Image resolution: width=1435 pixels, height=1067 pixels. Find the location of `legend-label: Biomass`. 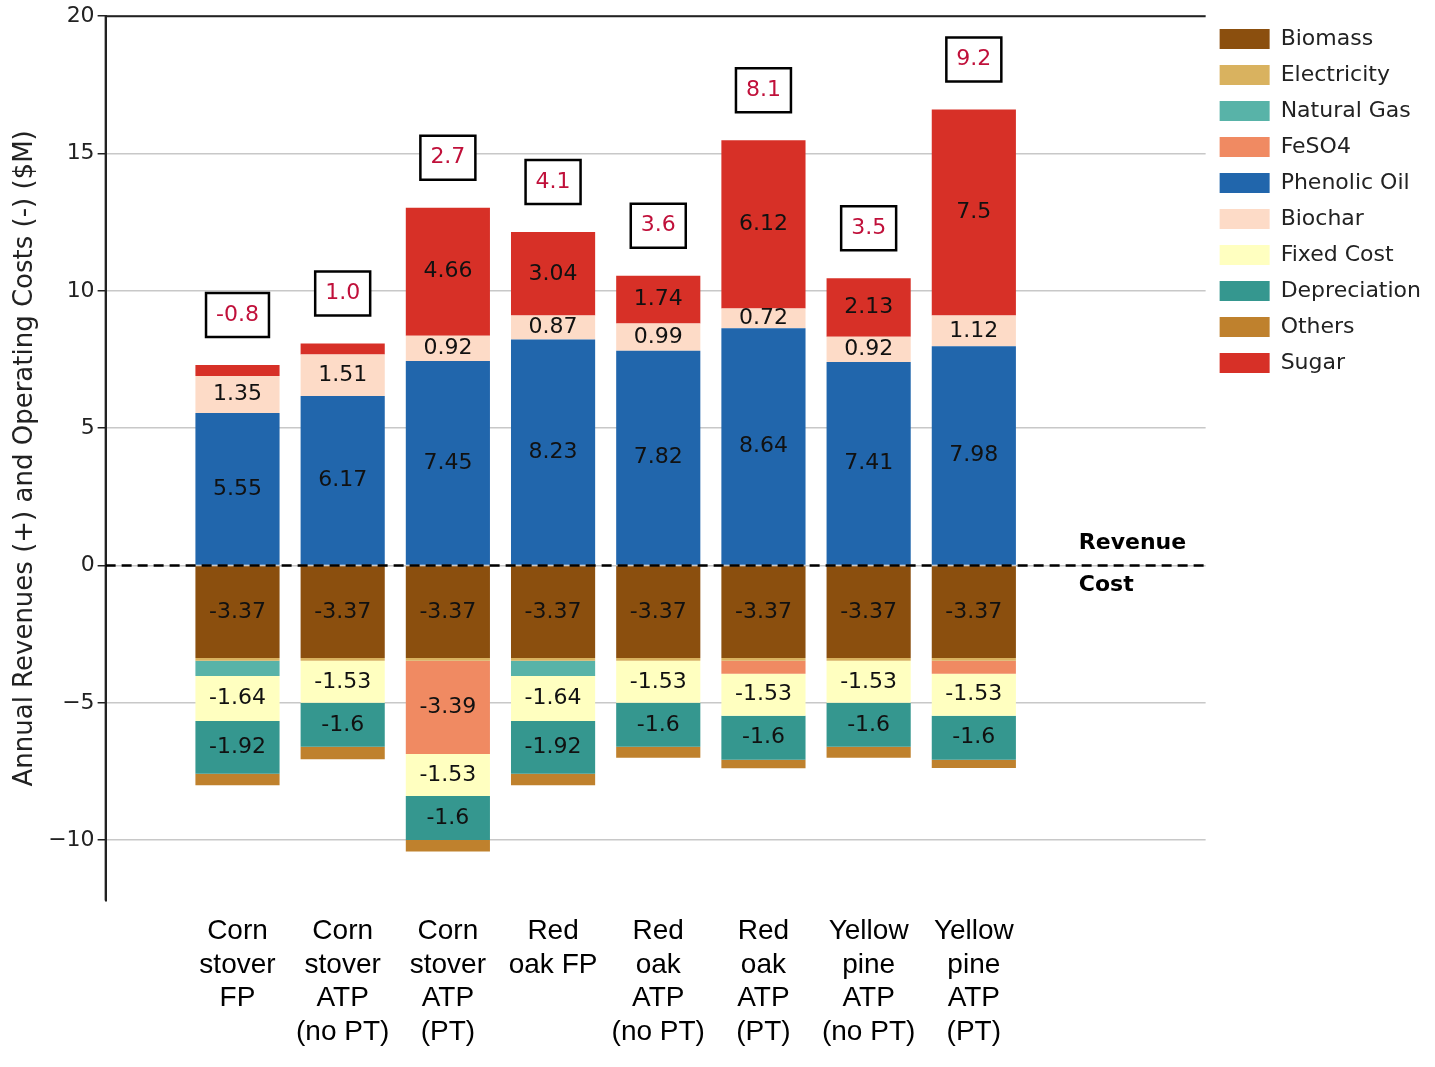

legend-label: Biomass is located at coordinates (1327, 37).